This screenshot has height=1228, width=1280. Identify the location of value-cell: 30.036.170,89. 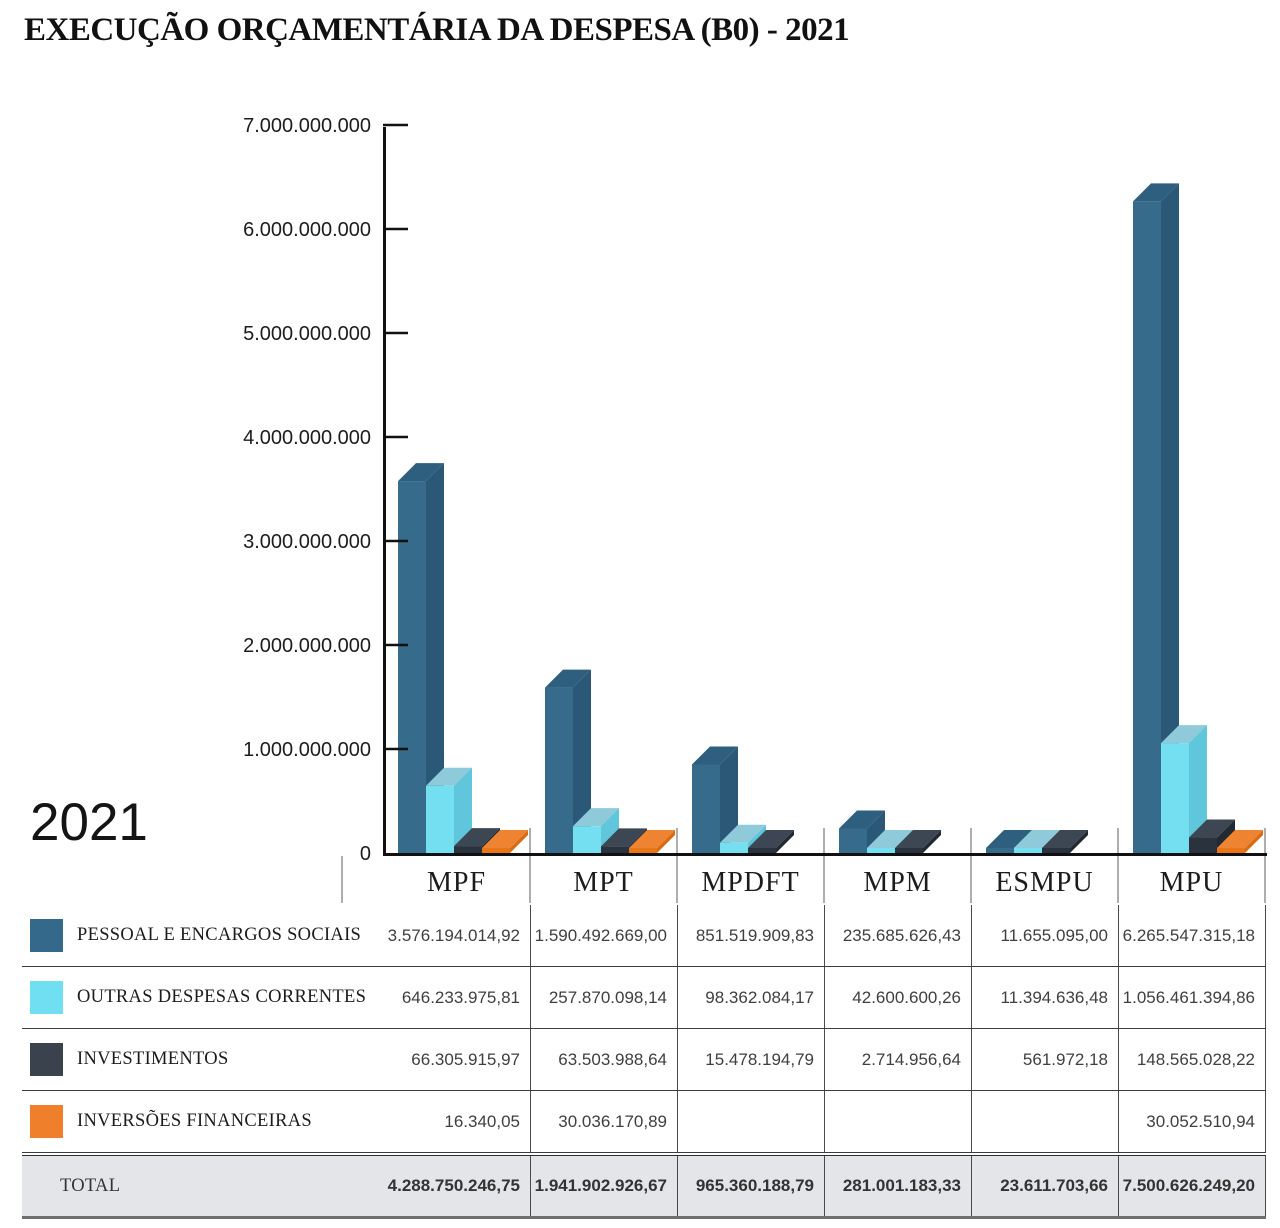
(603, 1121).